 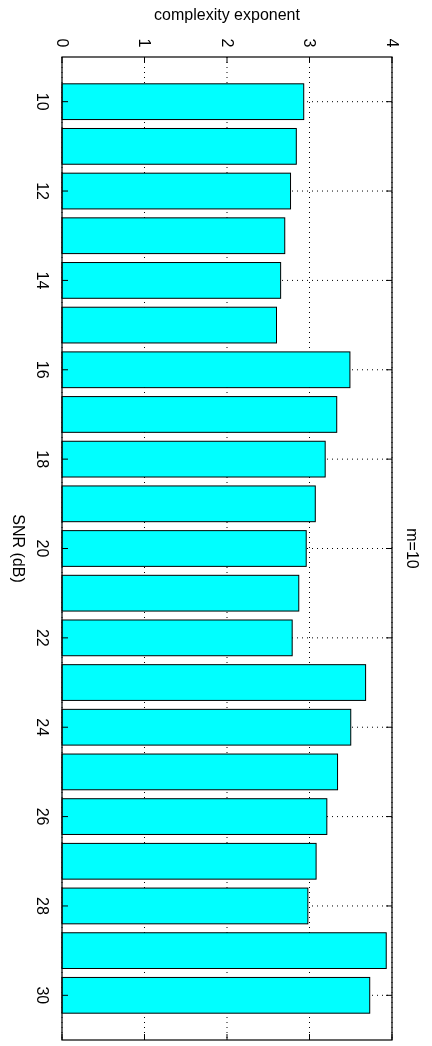 What do you see at coordinates (42, 637) in the screenshot?
I see `y-tick-label: 22` at bounding box center [42, 637].